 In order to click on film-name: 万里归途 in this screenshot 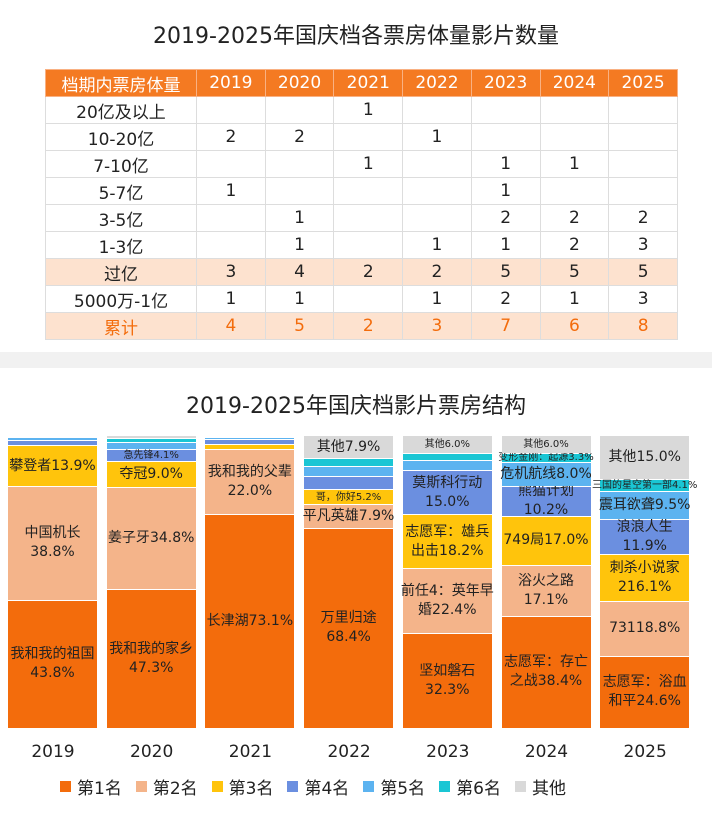, I will do `click(348, 618)`.